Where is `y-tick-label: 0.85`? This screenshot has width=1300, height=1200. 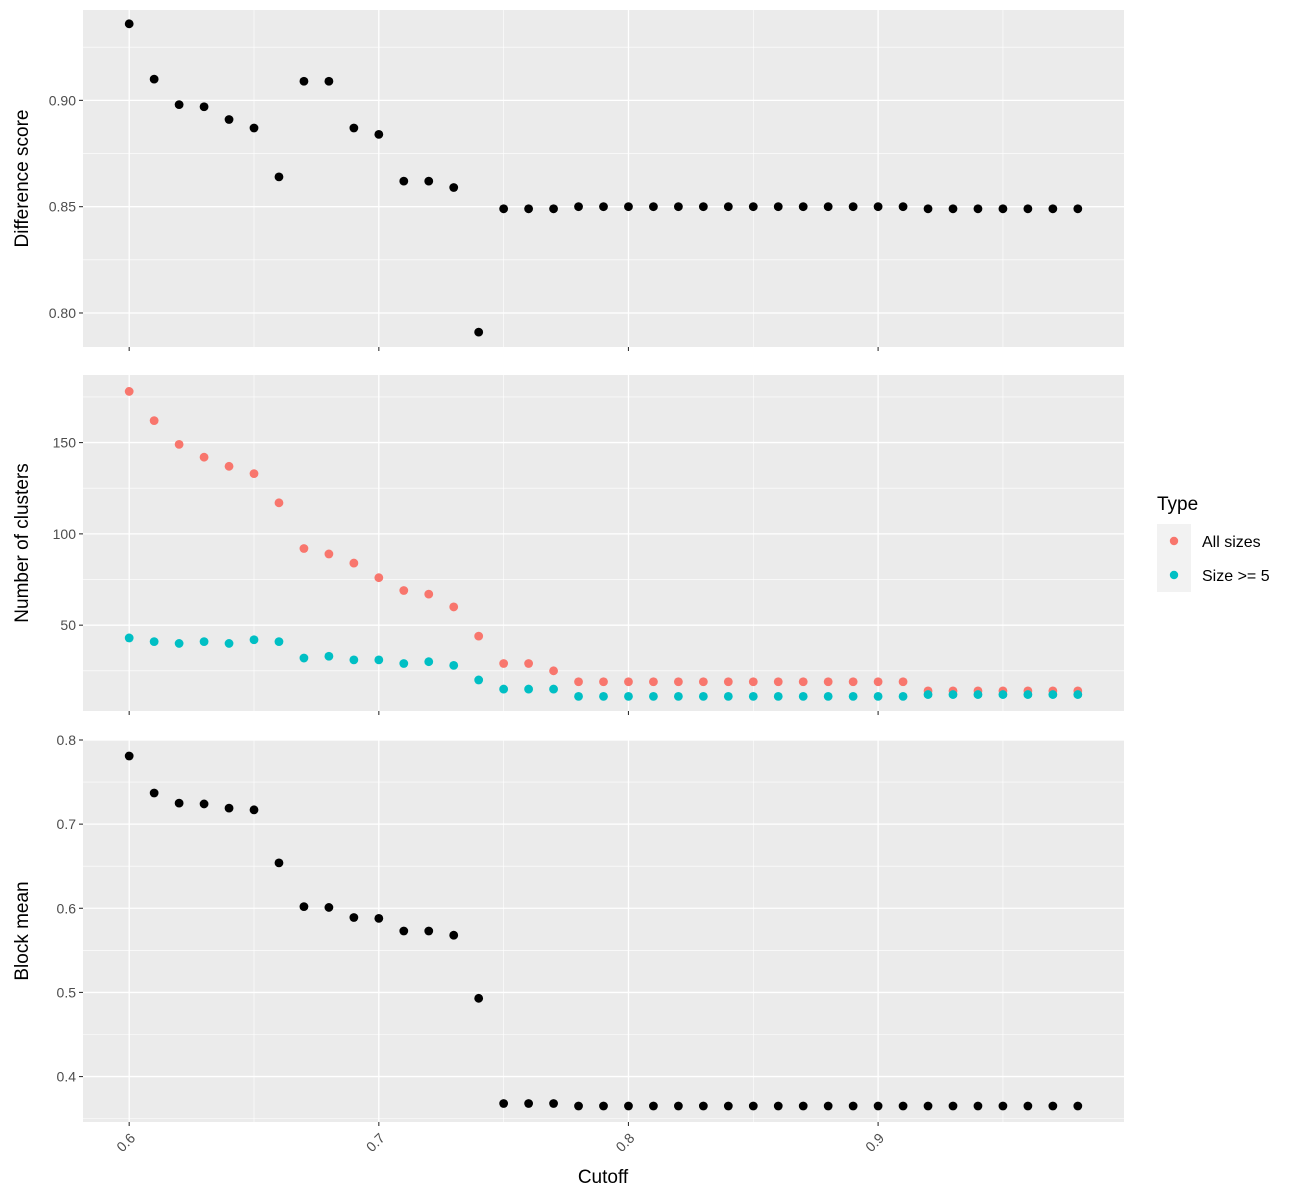 y-tick-label: 0.85 is located at coordinates (62, 207).